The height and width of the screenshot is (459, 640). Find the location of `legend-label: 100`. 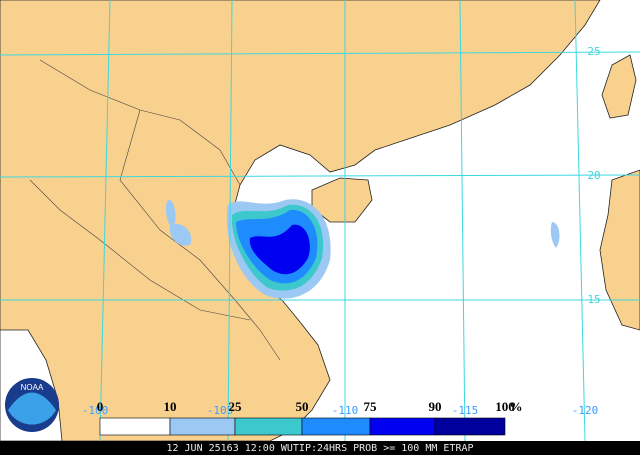

legend-label: 100 is located at coordinates (505, 406).